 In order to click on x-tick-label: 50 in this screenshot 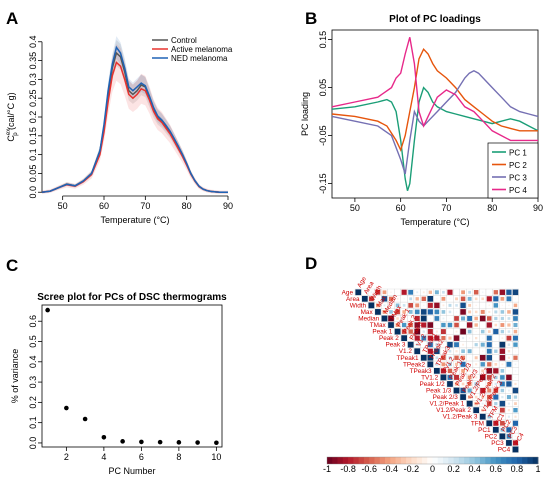, I will do `click(63, 206)`.